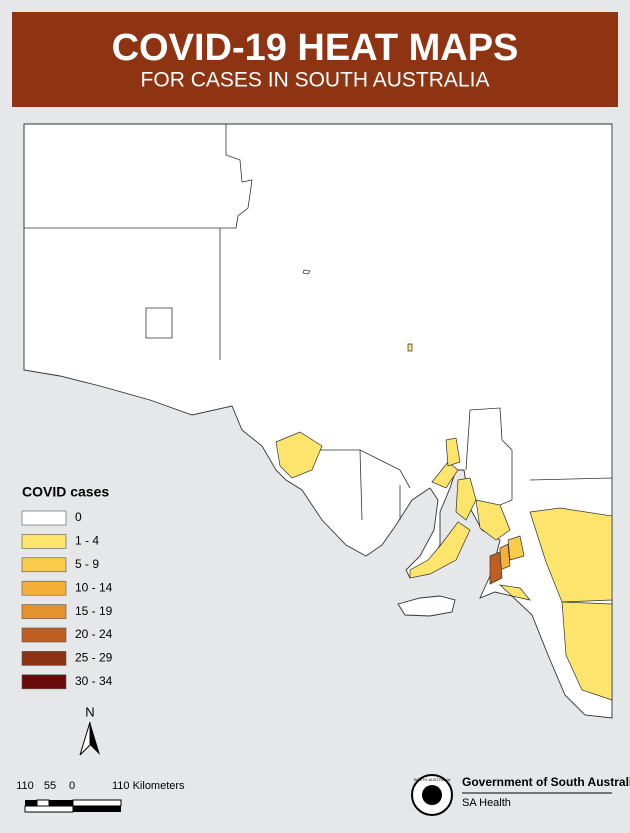 This screenshot has width=630, height=833. I want to click on north-label: N, so click(89, 711).